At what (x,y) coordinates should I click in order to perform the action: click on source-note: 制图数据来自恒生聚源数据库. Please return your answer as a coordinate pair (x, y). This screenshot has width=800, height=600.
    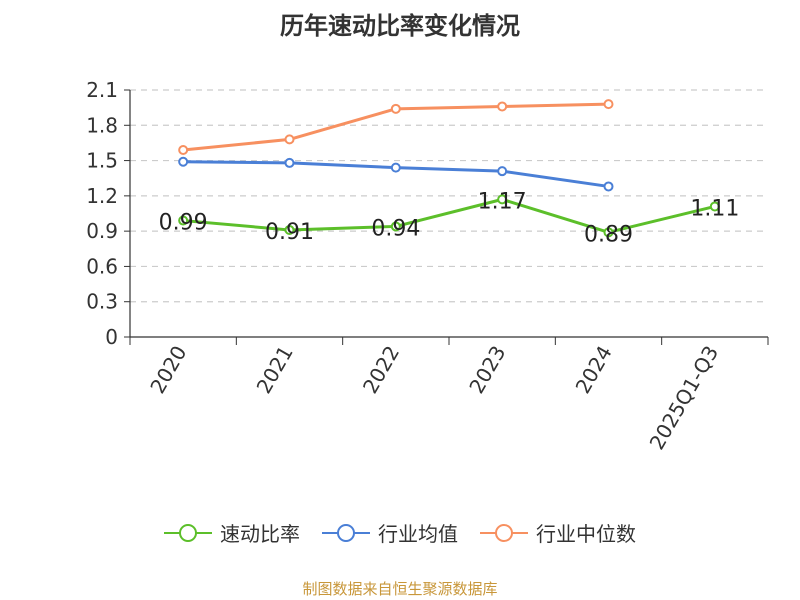
    Looking at the image, I should click on (400, 589).